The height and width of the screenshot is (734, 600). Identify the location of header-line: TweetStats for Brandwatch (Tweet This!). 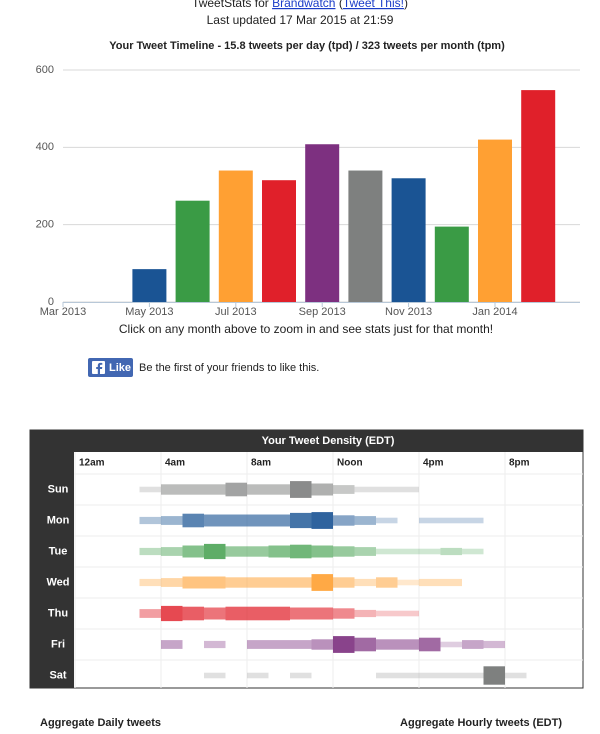
(300, 5).